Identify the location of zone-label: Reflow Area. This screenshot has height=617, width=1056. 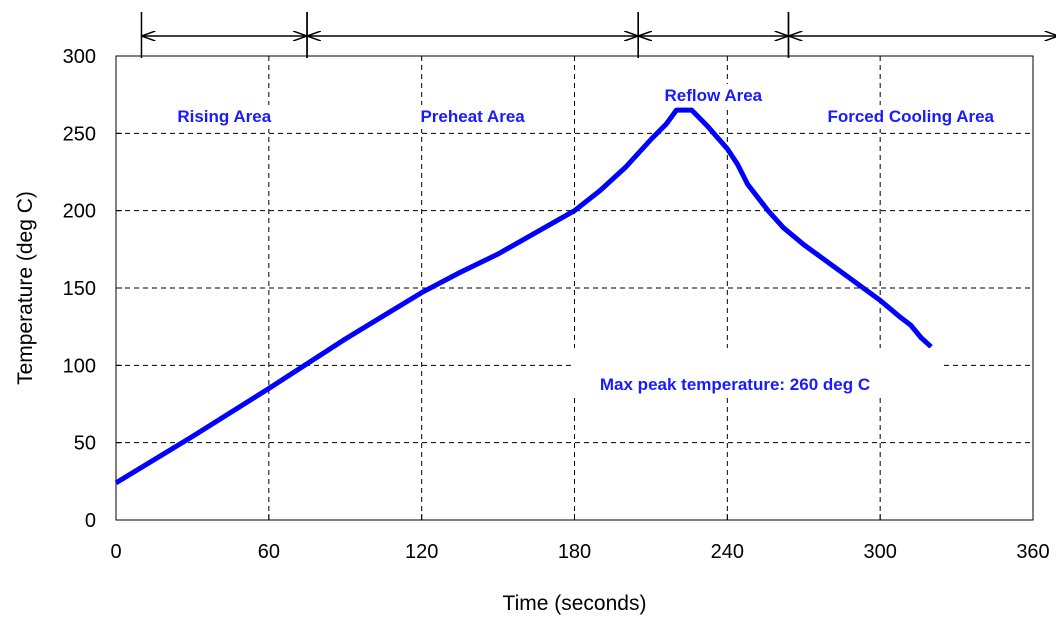
(714, 95).